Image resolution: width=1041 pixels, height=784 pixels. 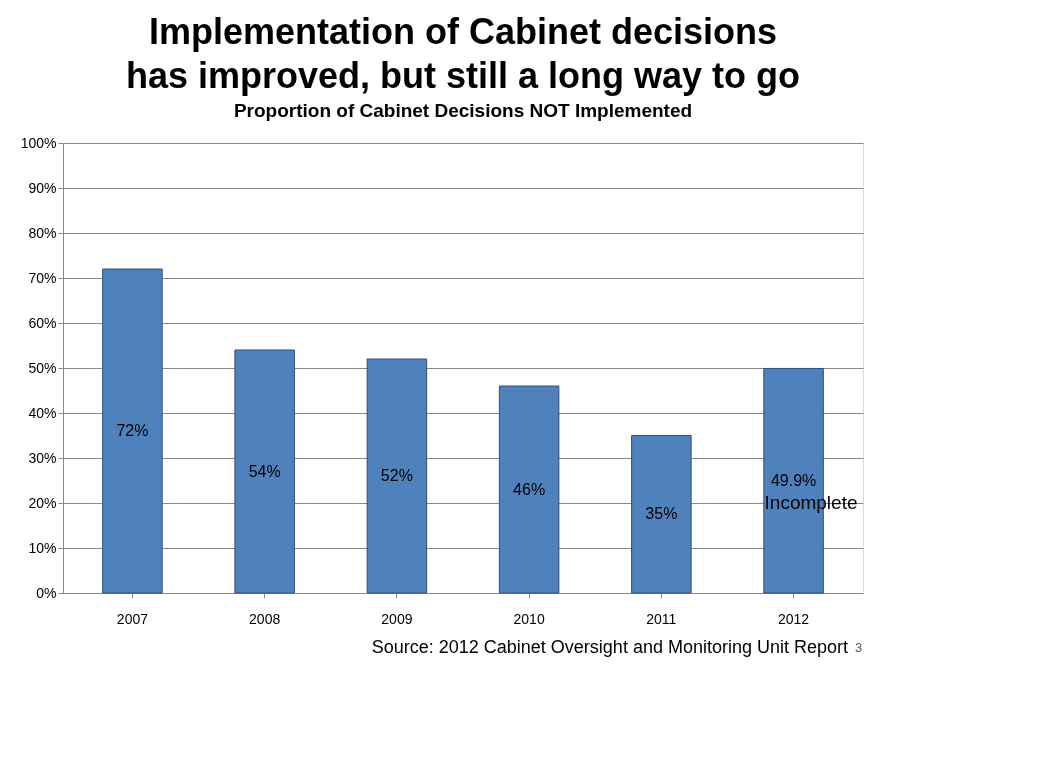 What do you see at coordinates (42, 547) in the screenshot?
I see `y-tick-label: 10%` at bounding box center [42, 547].